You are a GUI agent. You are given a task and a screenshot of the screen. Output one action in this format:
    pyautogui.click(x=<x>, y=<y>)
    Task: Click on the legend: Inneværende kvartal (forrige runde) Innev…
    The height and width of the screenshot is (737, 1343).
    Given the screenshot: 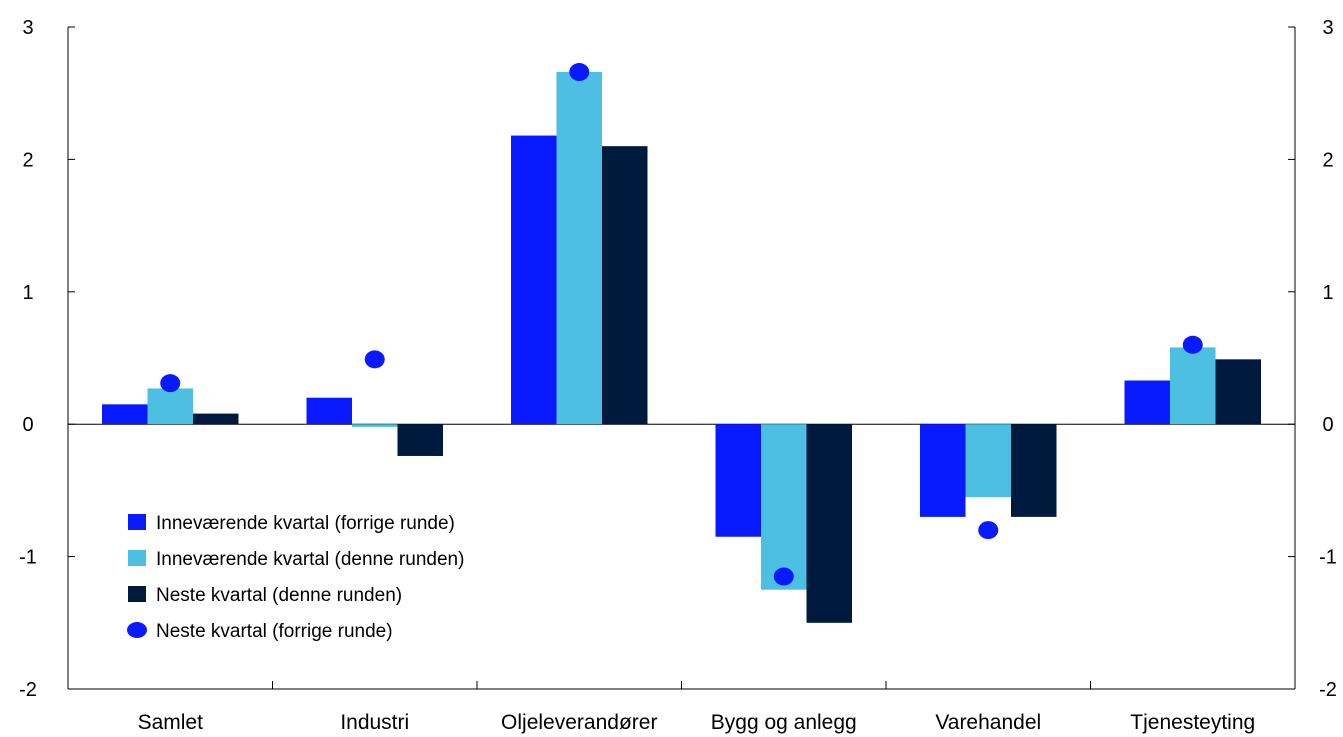 What is the action you would take?
    pyautogui.click(x=295, y=577)
    